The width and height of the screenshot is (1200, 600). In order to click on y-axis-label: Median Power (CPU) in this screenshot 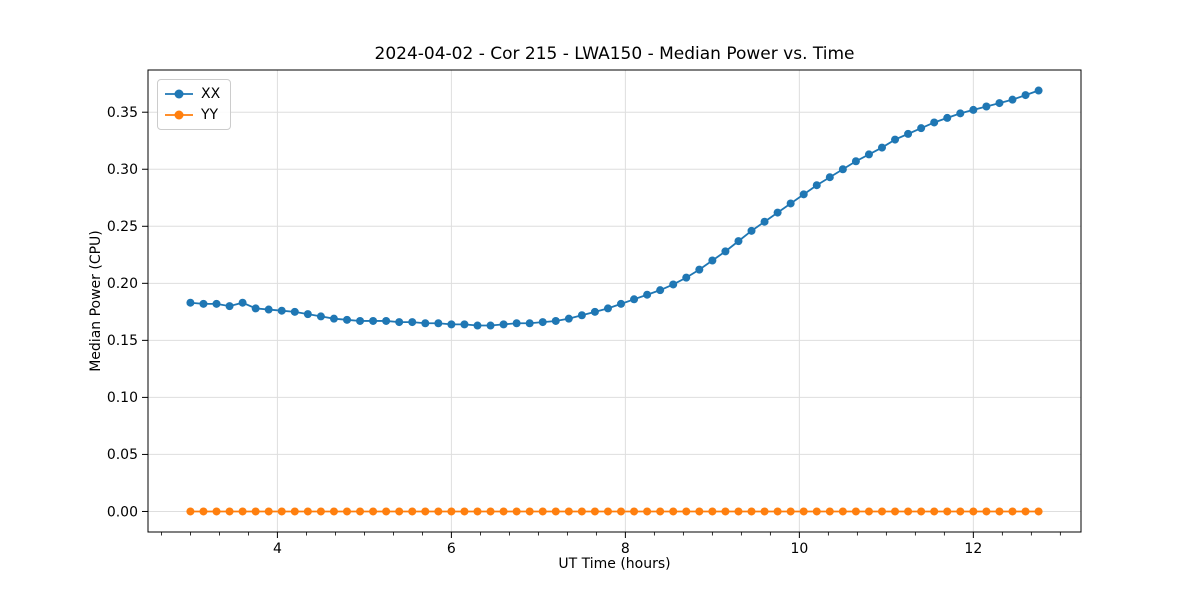, I will do `click(96, 301)`.